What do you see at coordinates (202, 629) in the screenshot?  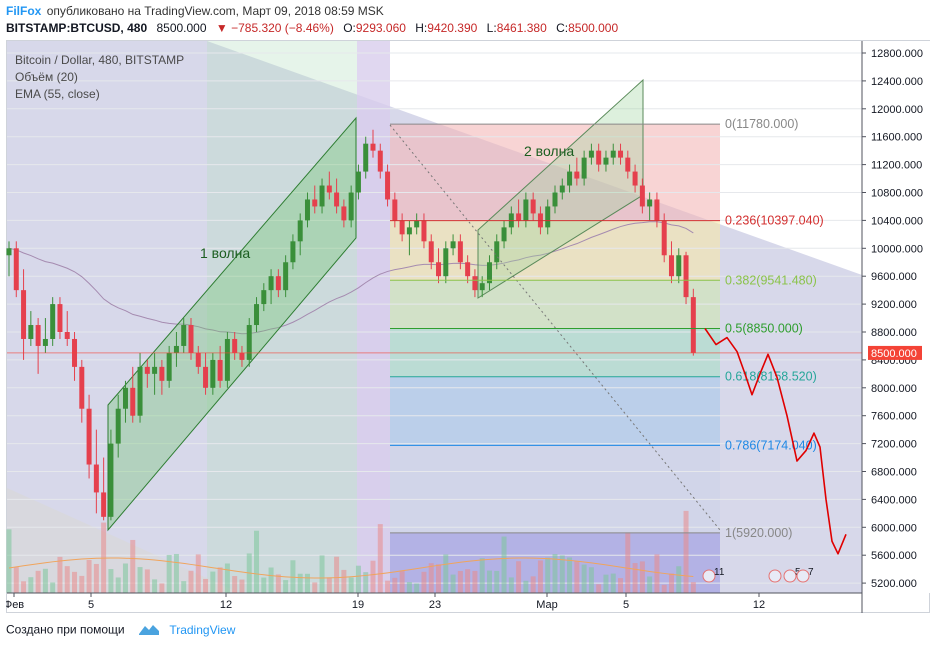 I see `tradingview-link: TradingView` at bounding box center [202, 629].